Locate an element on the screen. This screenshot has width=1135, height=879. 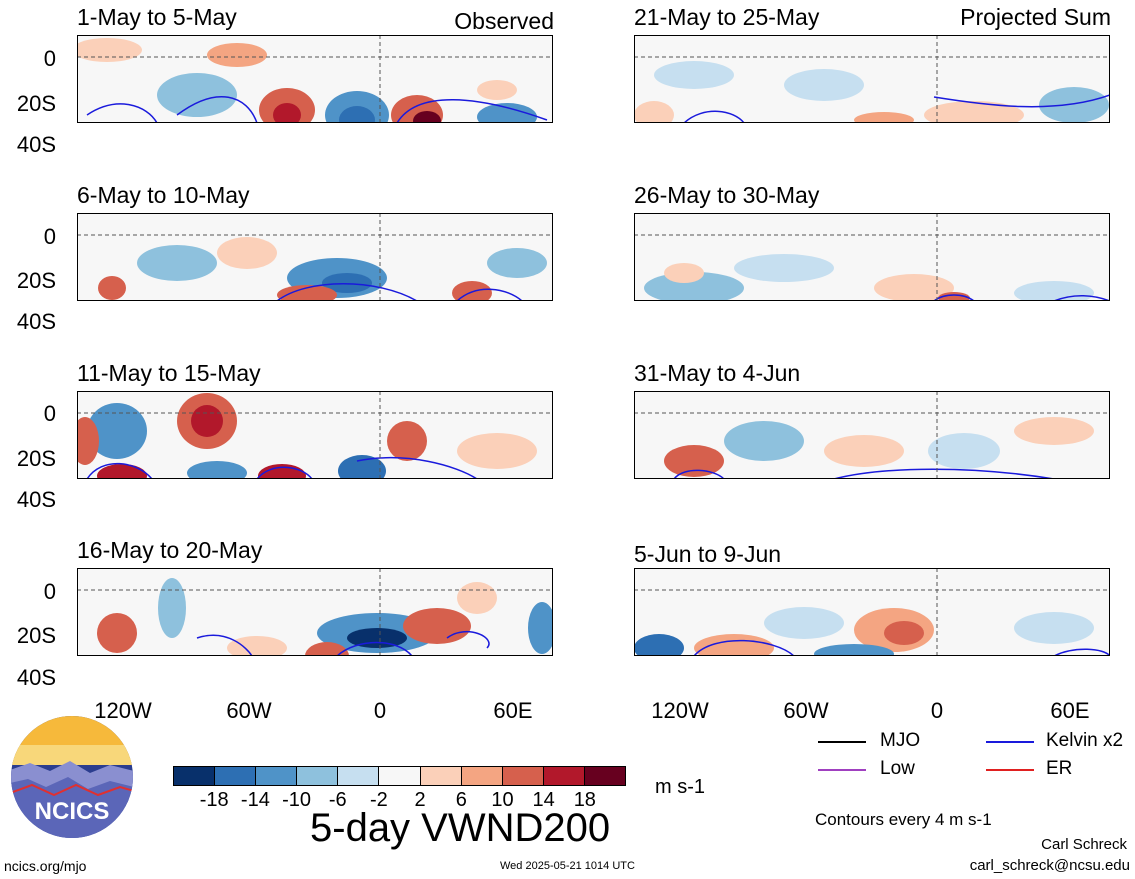
panel-title-6: 26-May to 30-May is located at coordinates (727, 195).